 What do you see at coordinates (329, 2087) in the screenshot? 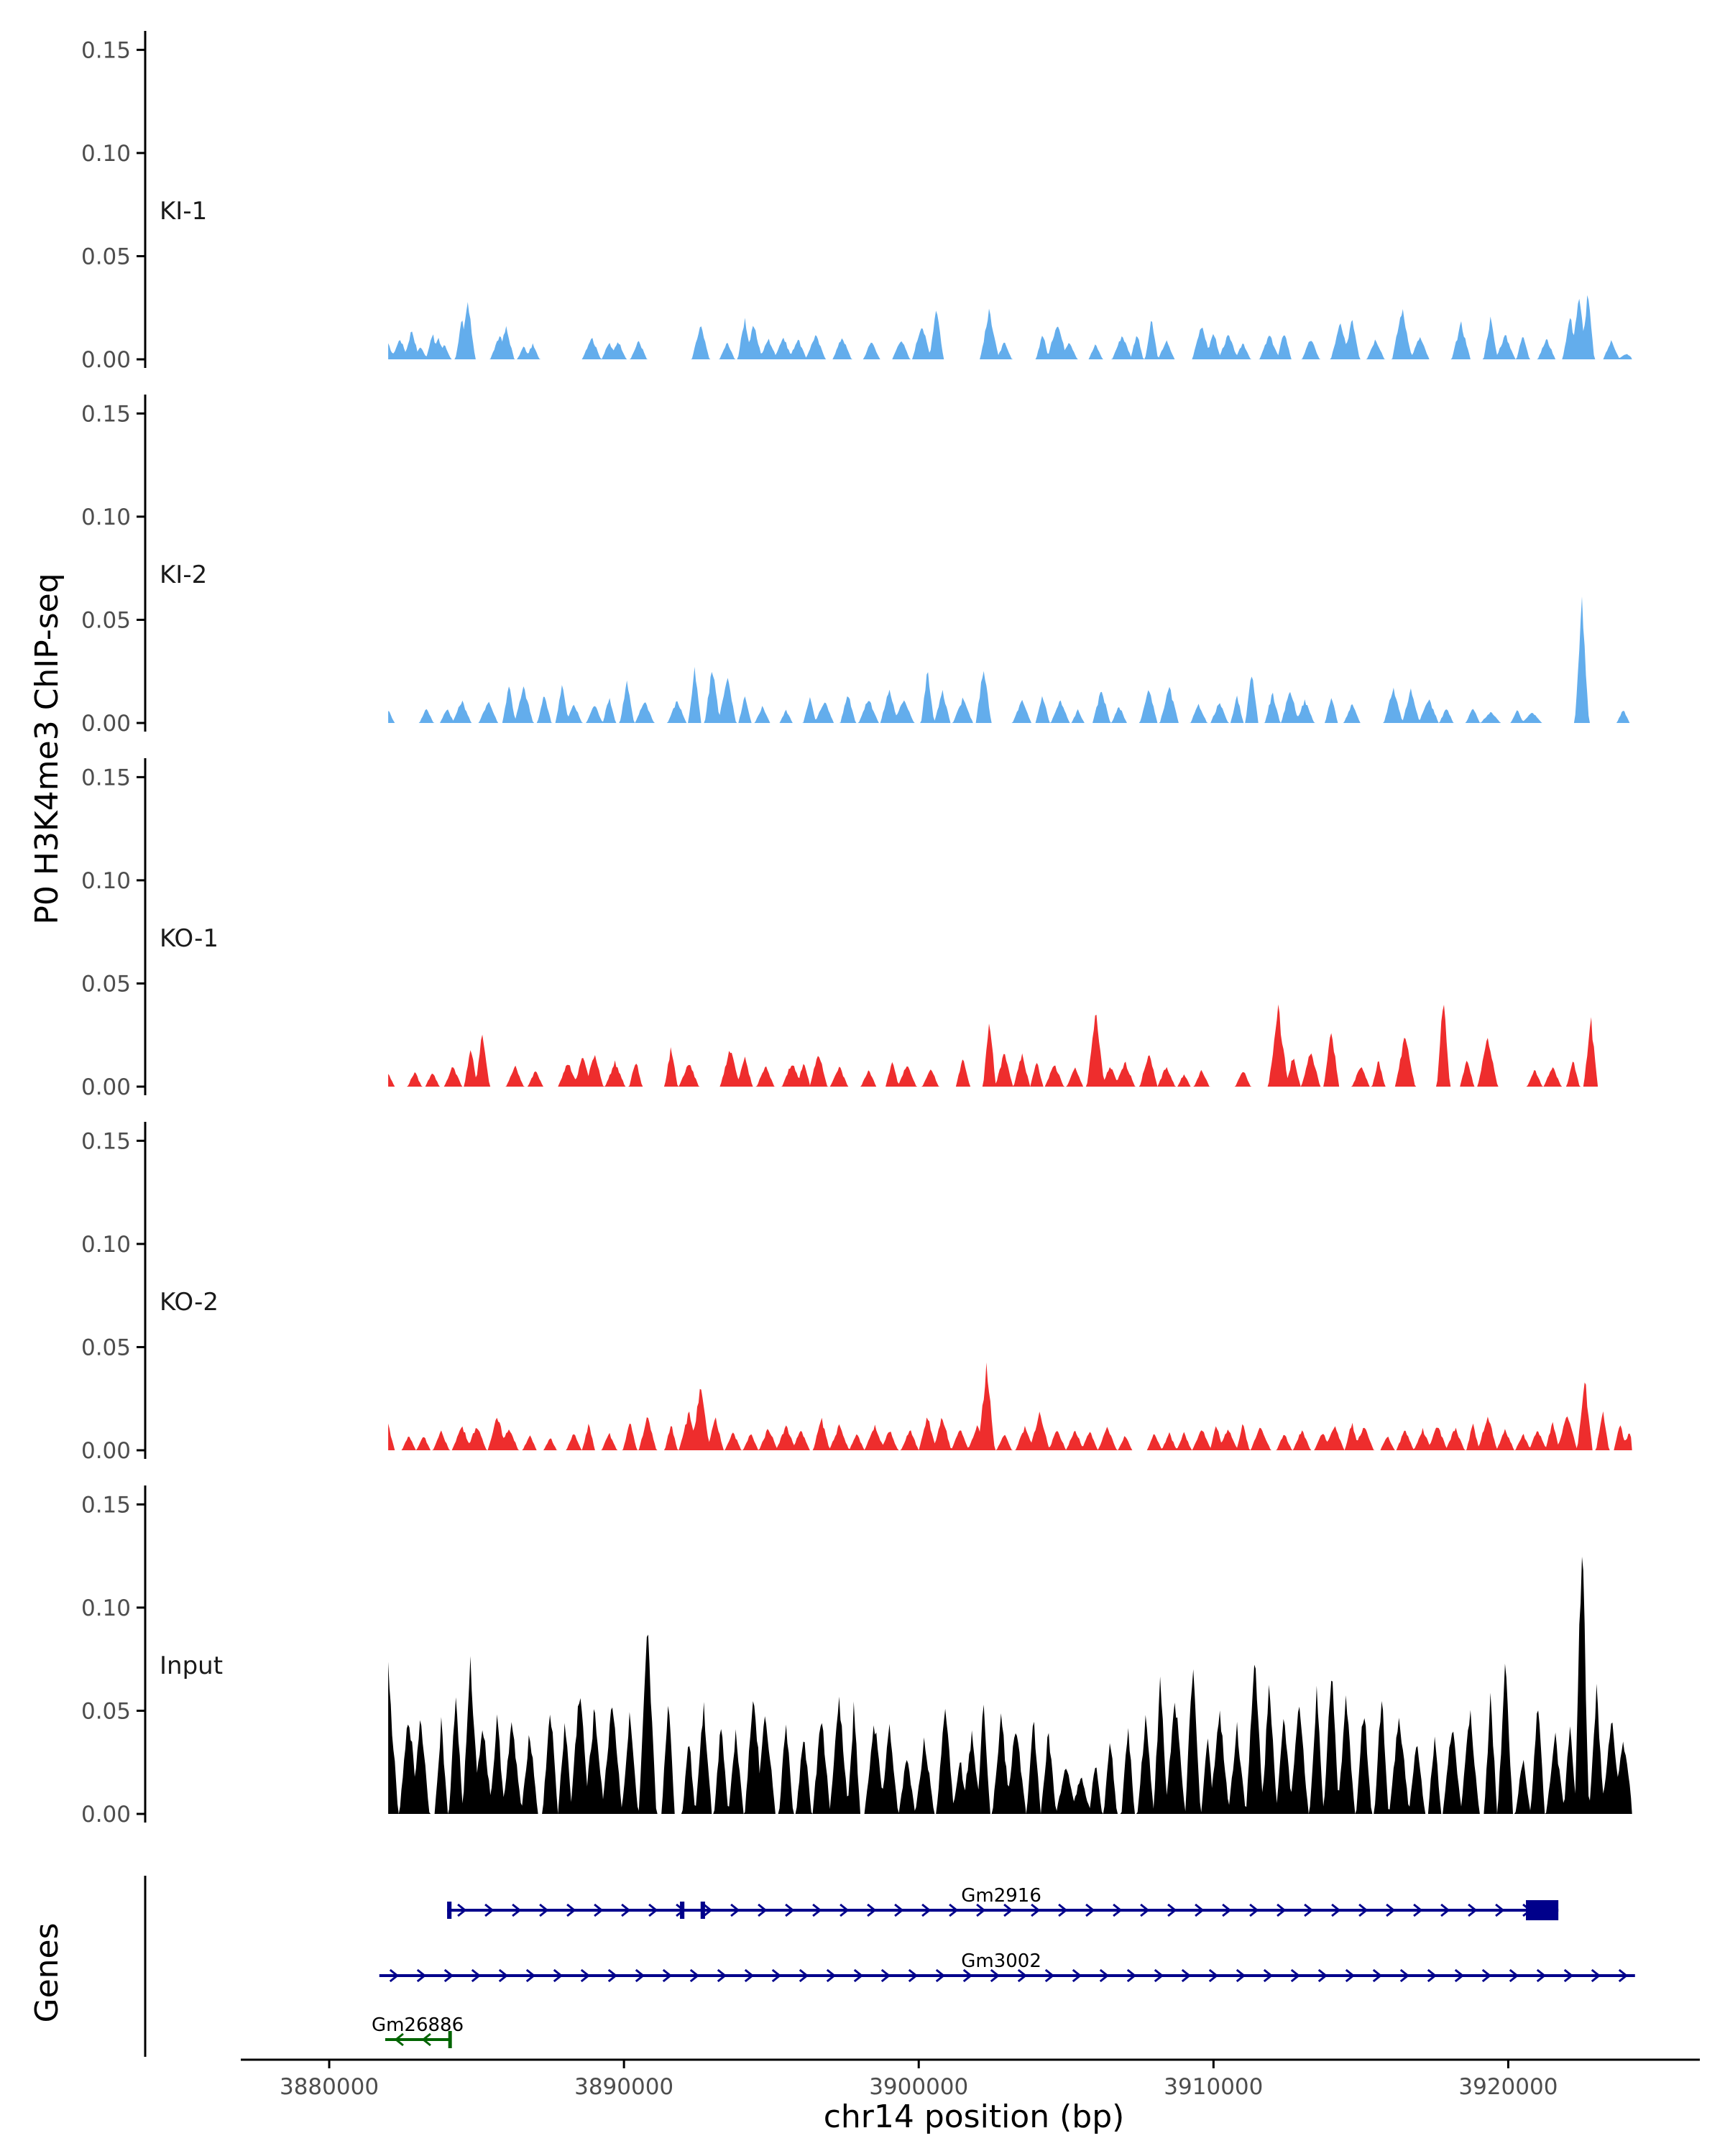
I see `x-tick-label: 3880000` at bounding box center [329, 2087].